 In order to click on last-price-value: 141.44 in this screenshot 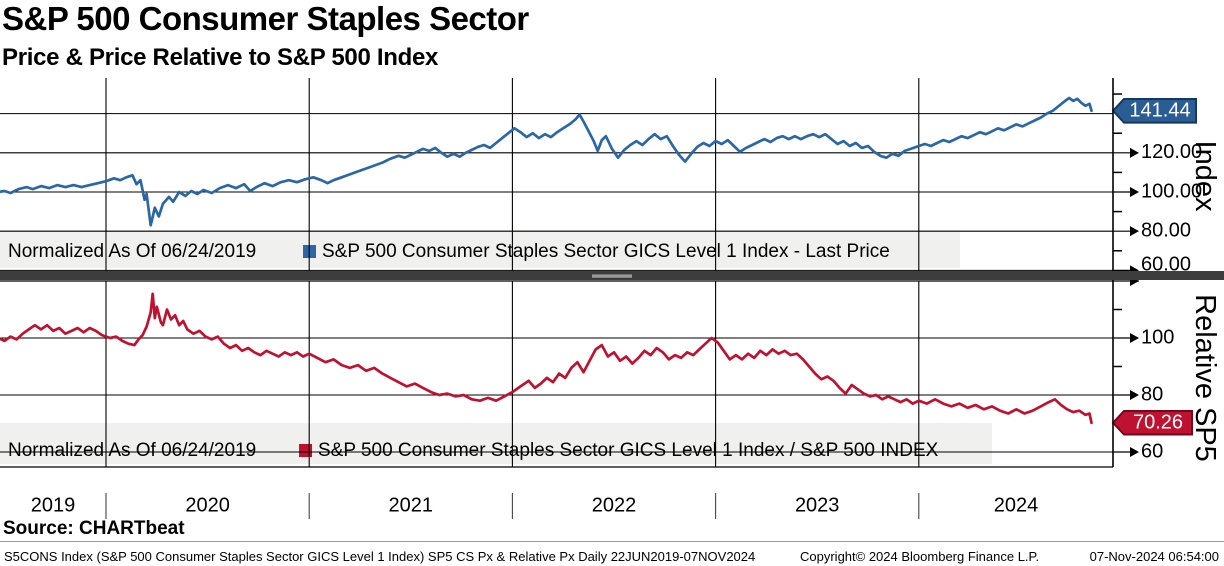, I will do `click(1159, 111)`.